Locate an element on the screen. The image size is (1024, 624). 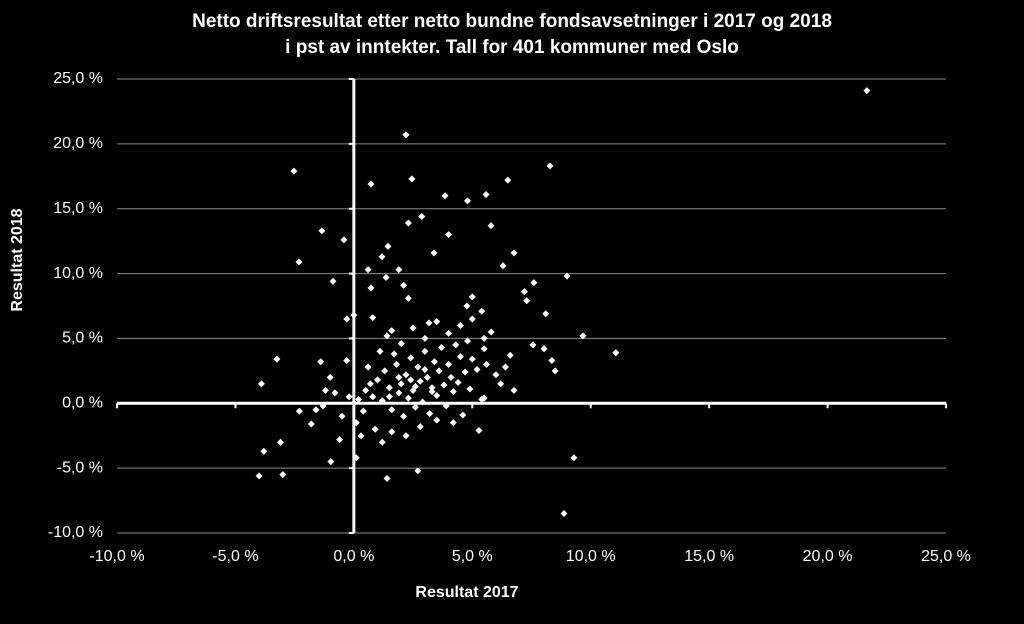
x-tick-label: 15,0 % is located at coordinates (709, 556).